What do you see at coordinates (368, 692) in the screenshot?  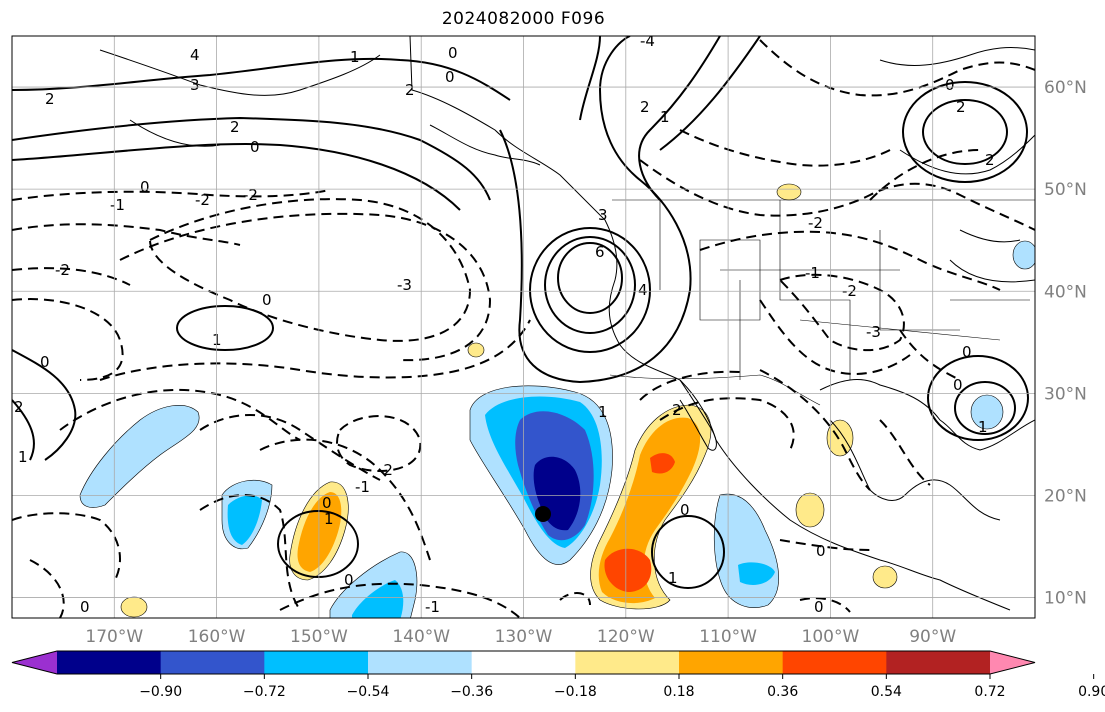 I see `colorbar-tick-label: −0.54` at bounding box center [368, 692].